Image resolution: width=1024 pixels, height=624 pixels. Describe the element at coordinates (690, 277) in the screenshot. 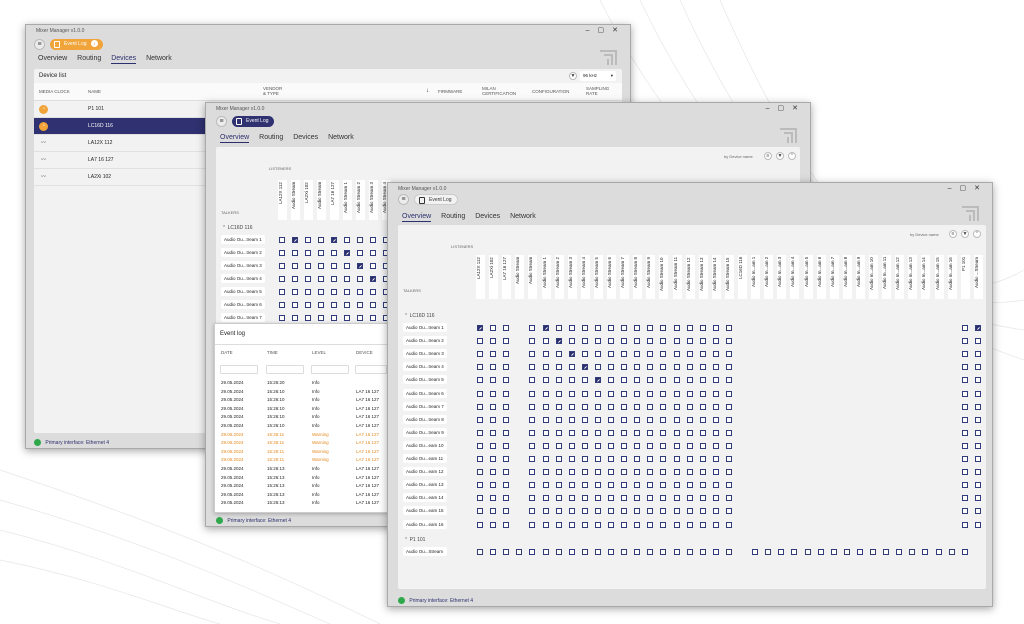

I see `listener-label: Audio Stream 12` at that location.